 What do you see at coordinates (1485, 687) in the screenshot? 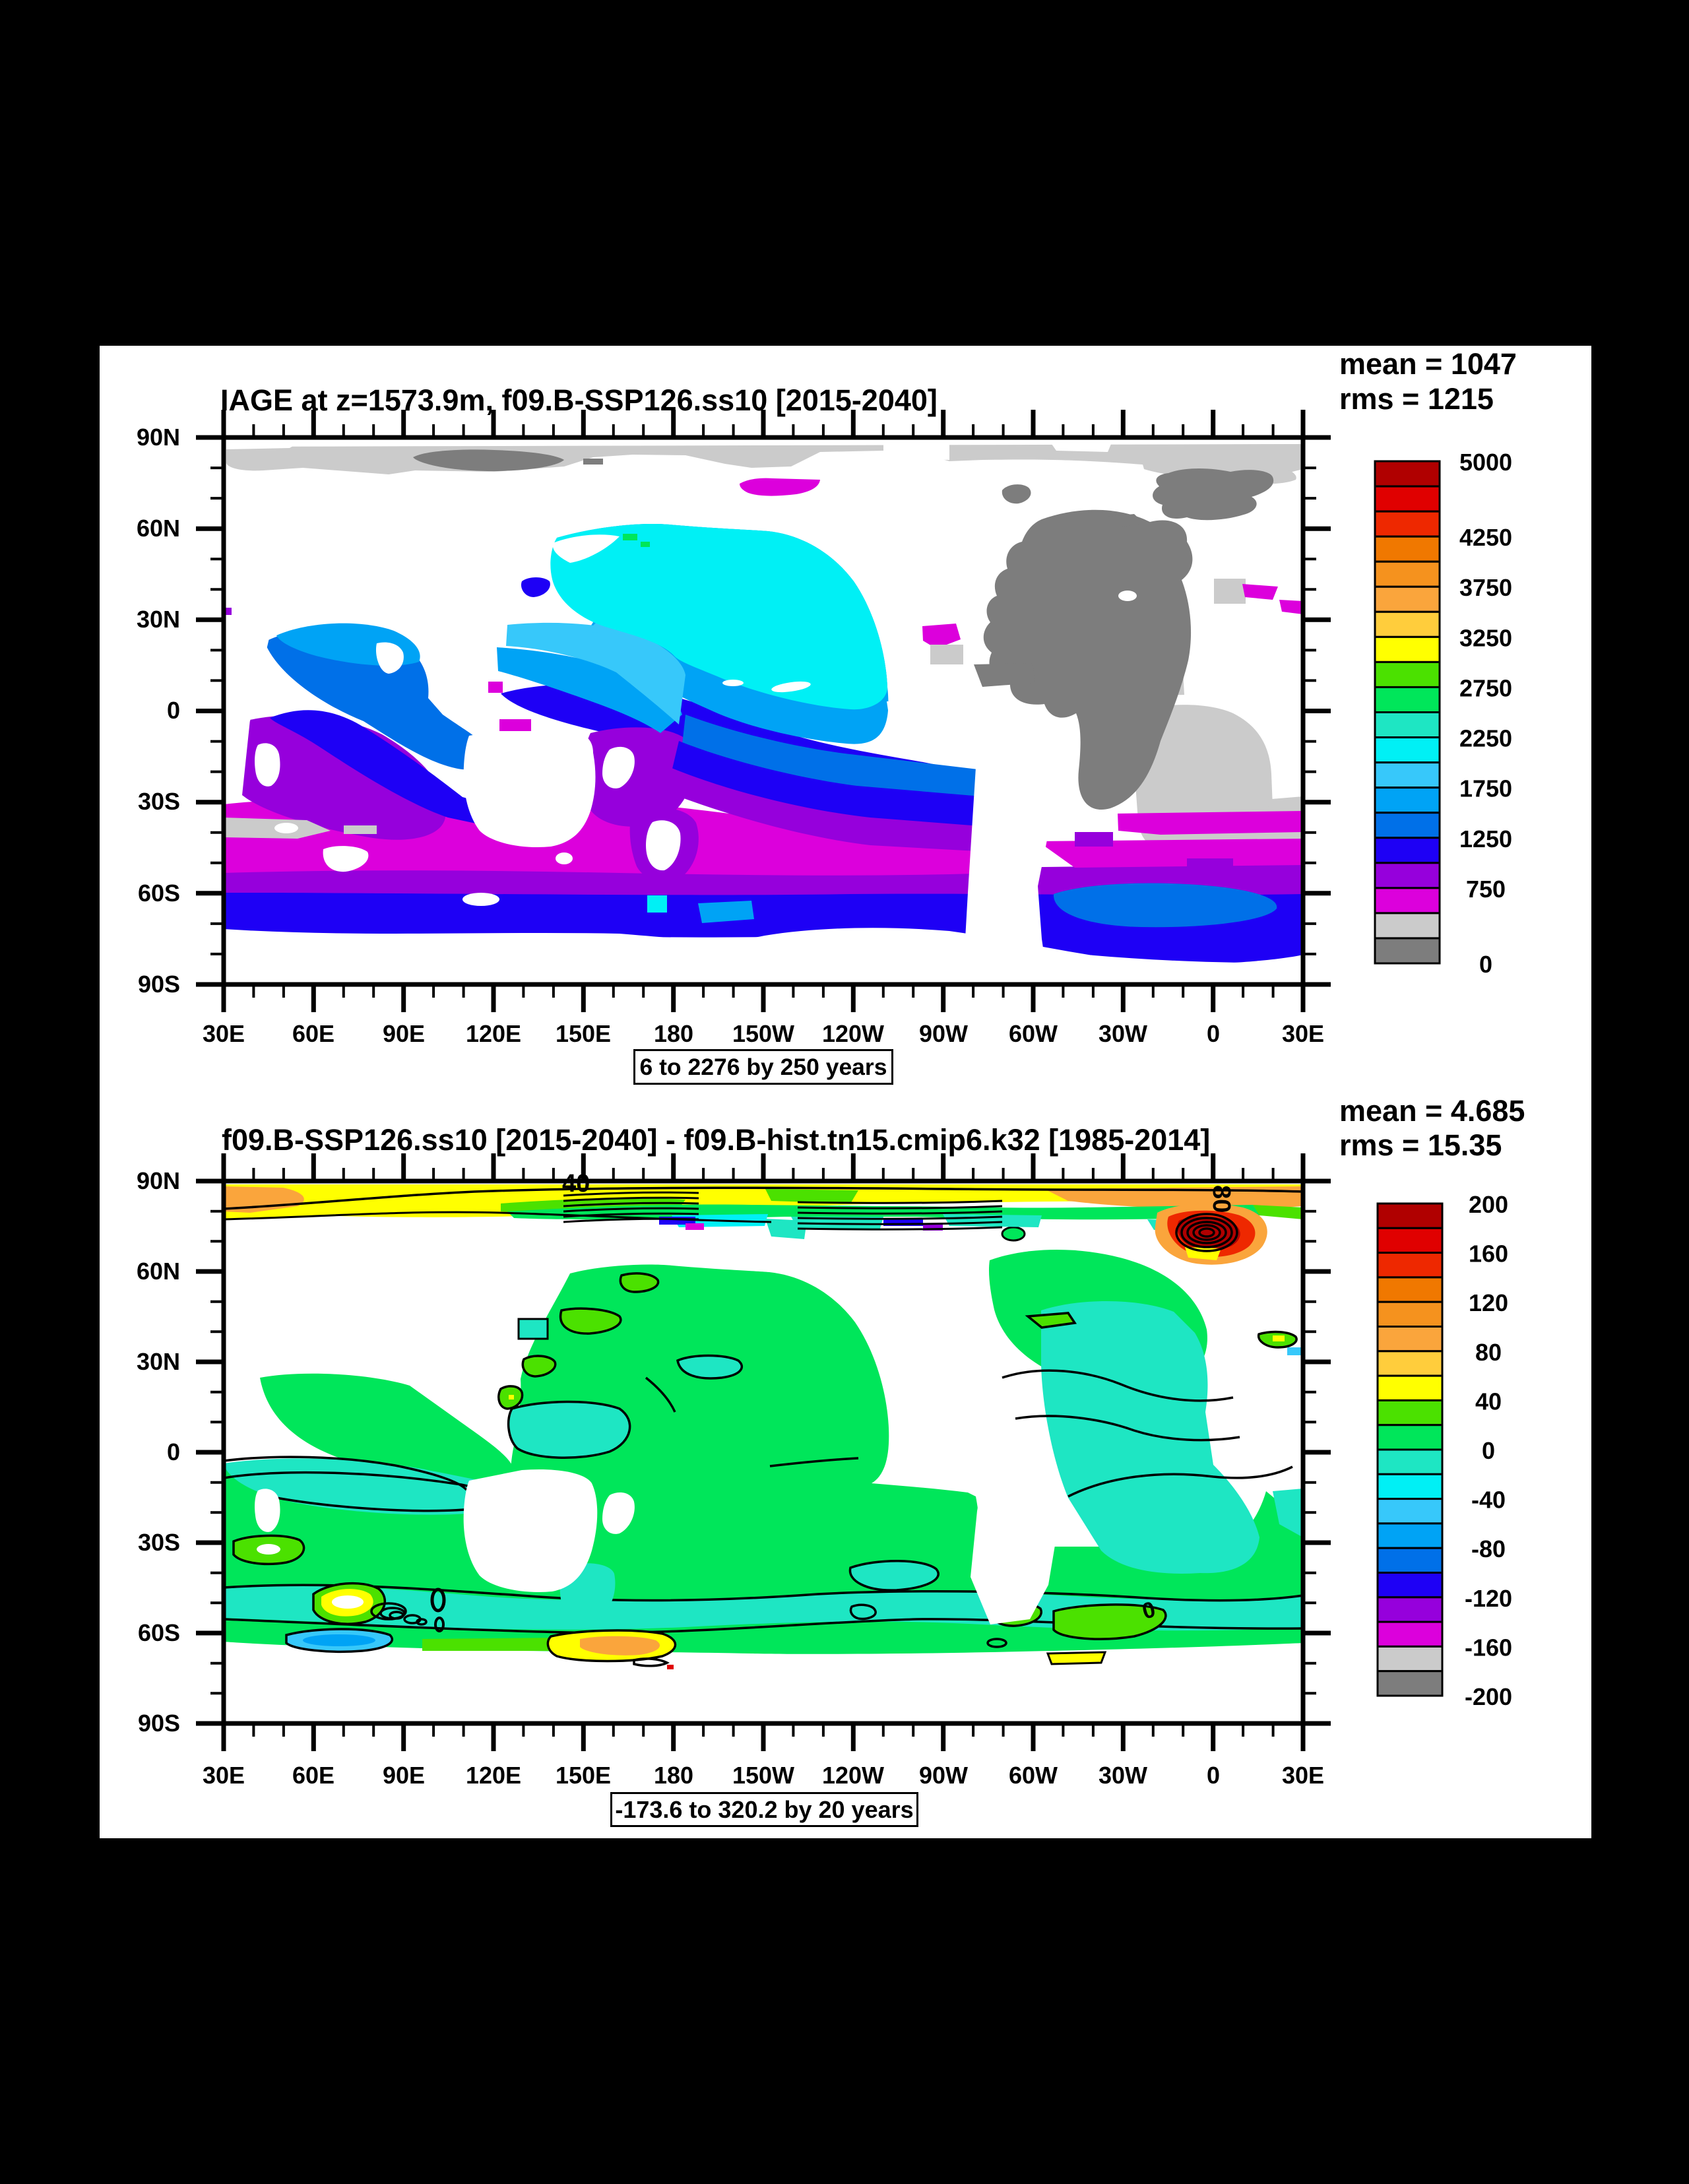
I see `svg-text: 2750` at bounding box center [1485, 687].